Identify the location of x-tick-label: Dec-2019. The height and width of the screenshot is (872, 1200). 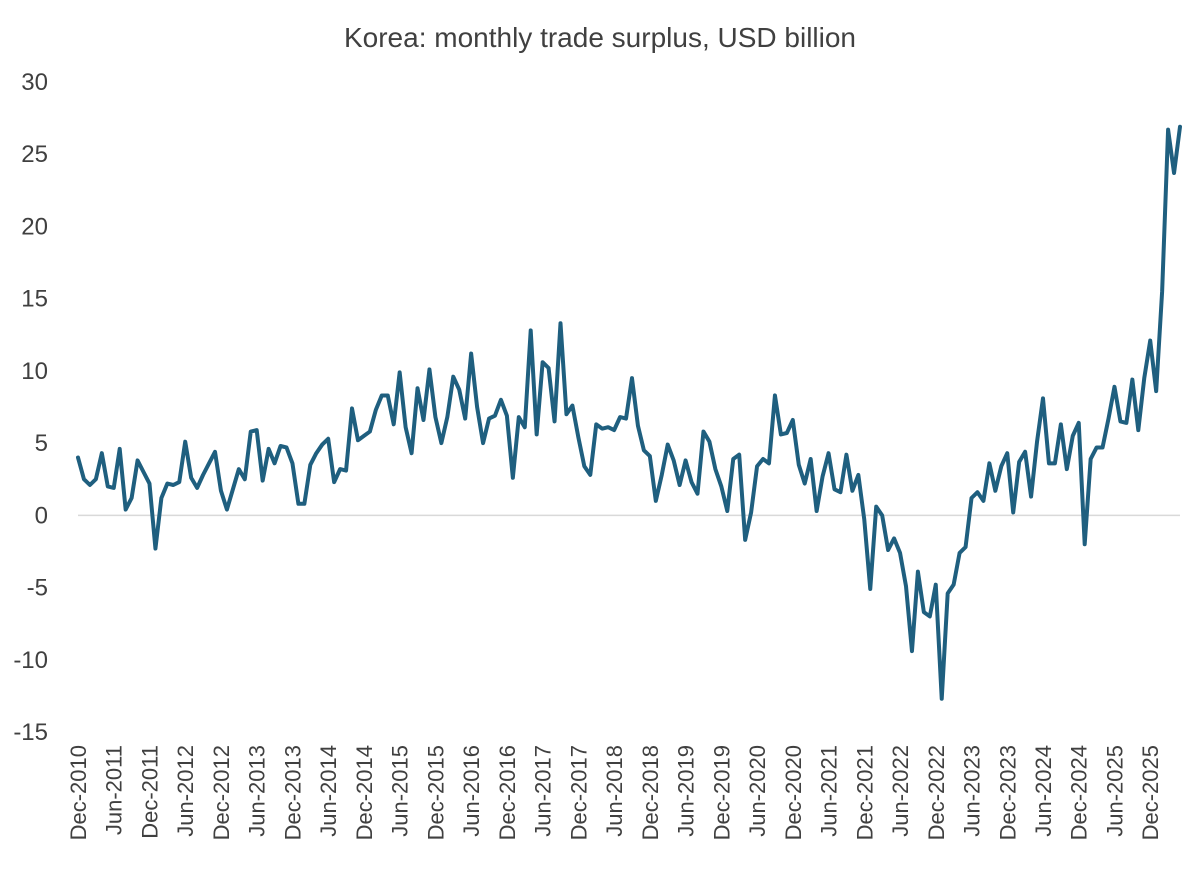
(721, 792).